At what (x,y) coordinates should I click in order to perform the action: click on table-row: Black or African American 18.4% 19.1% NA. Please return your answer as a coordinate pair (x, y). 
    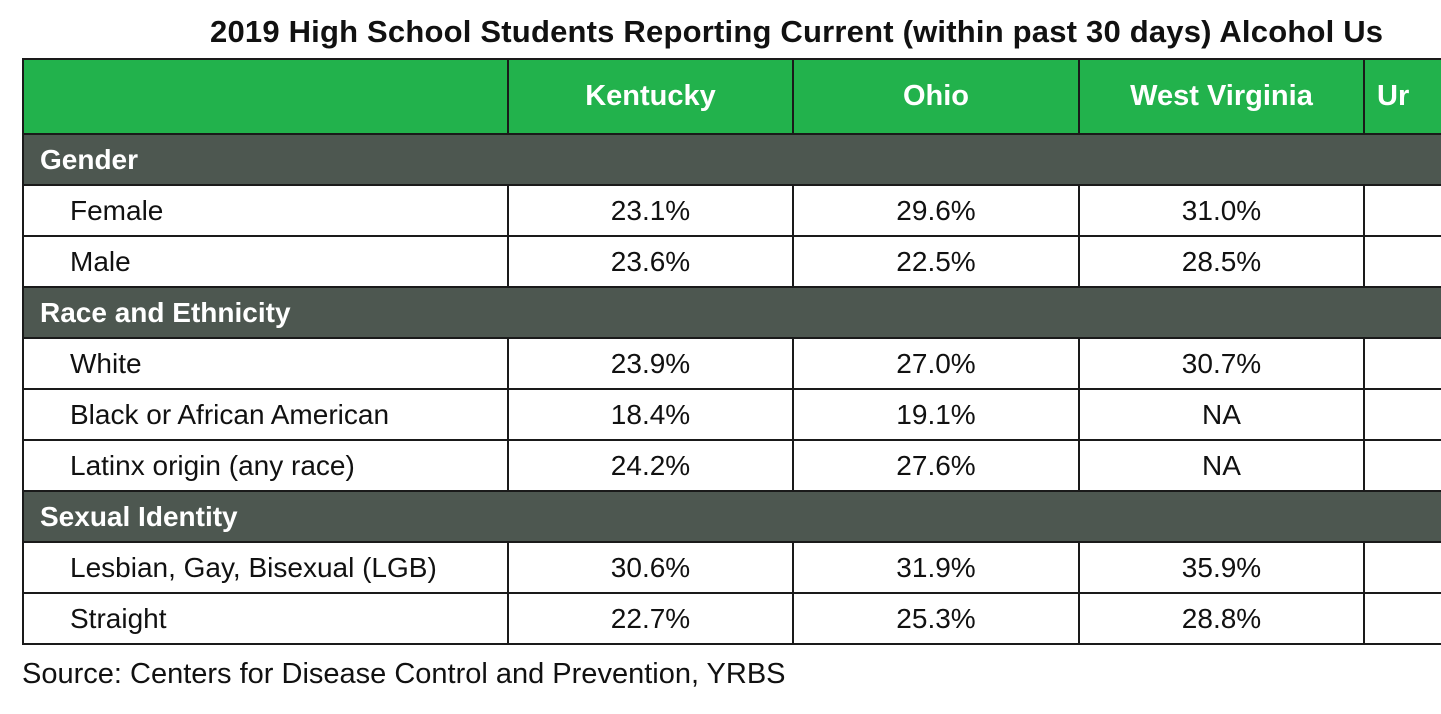
    Looking at the image, I should click on (731, 414).